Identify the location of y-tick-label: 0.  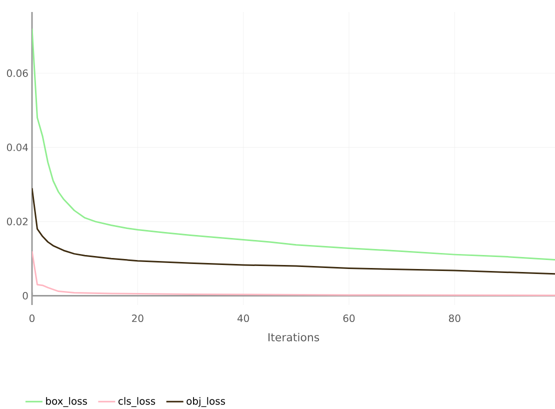
(25, 296).